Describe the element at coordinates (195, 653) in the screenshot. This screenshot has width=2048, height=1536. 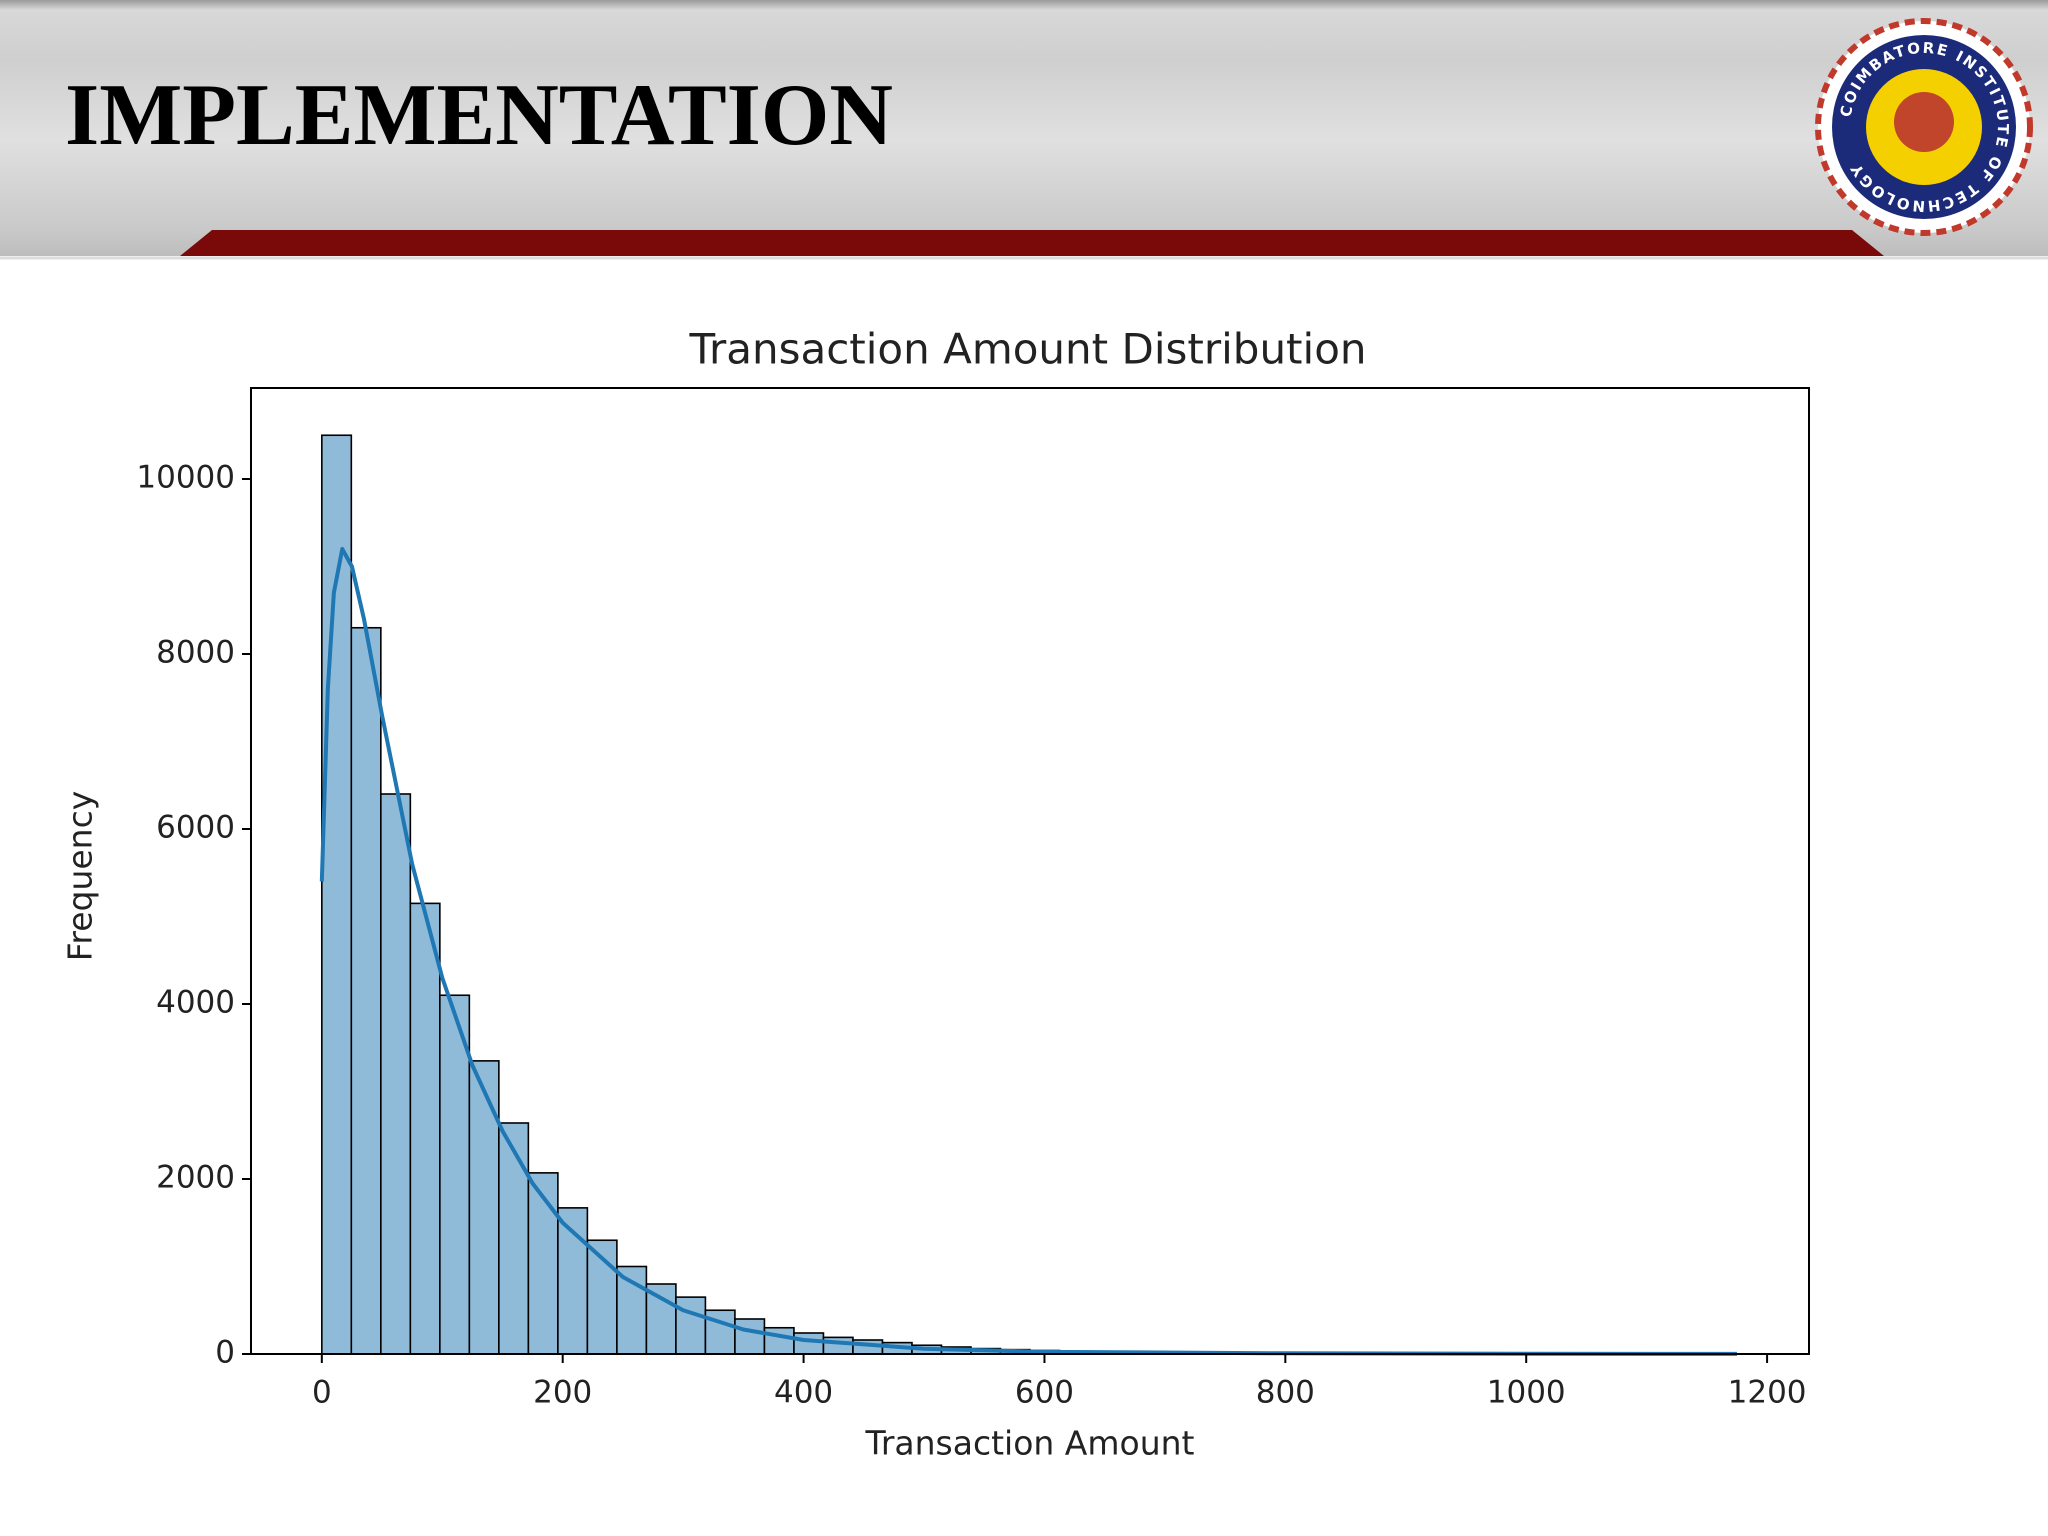
I see `y-tick-label: 8000` at that location.